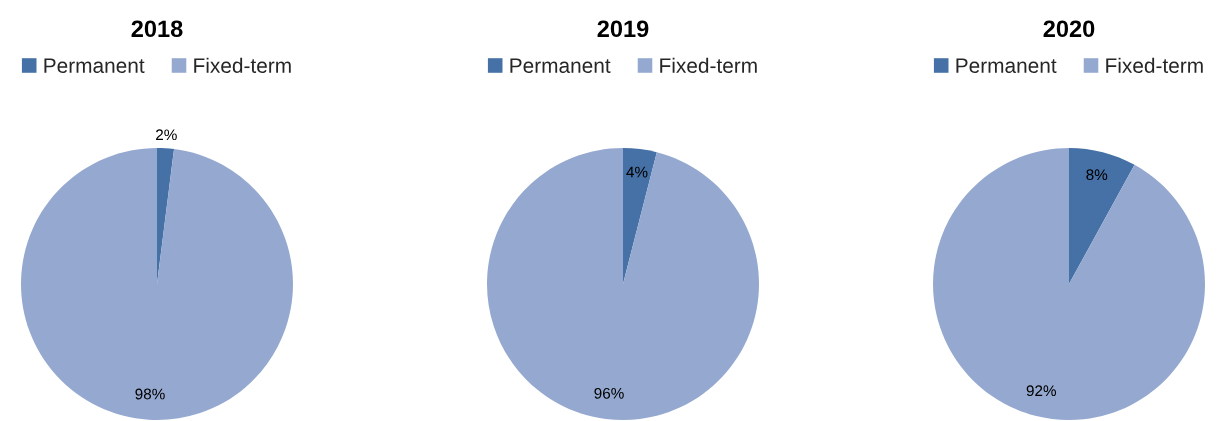 The image size is (1225, 421). I want to click on chart-title: 2018, so click(157, 29).